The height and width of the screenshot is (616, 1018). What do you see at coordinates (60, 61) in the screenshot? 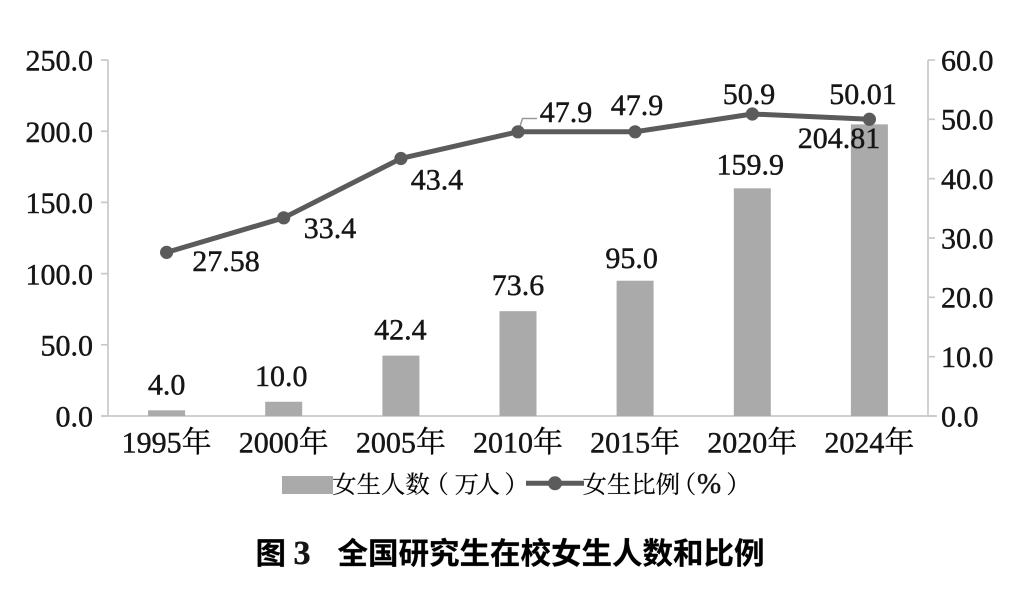
I see `svg-text: 250.0` at bounding box center [60, 61].